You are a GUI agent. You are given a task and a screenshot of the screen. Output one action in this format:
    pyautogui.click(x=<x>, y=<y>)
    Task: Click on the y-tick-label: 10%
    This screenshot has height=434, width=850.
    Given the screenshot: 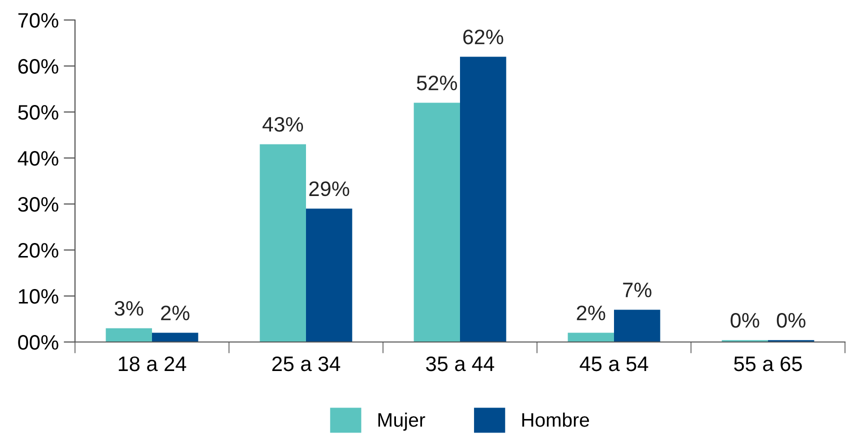 What is the action you would take?
    pyautogui.click(x=38, y=296)
    